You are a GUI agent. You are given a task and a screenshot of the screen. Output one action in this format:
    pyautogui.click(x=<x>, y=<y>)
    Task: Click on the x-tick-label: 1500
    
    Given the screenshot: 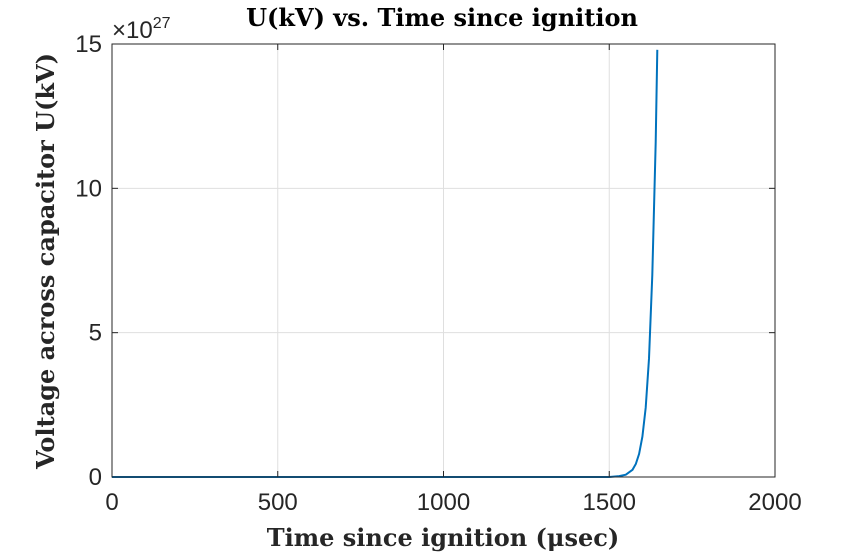 What is the action you would take?
    pyautogui.click(x=609, y=502)
    